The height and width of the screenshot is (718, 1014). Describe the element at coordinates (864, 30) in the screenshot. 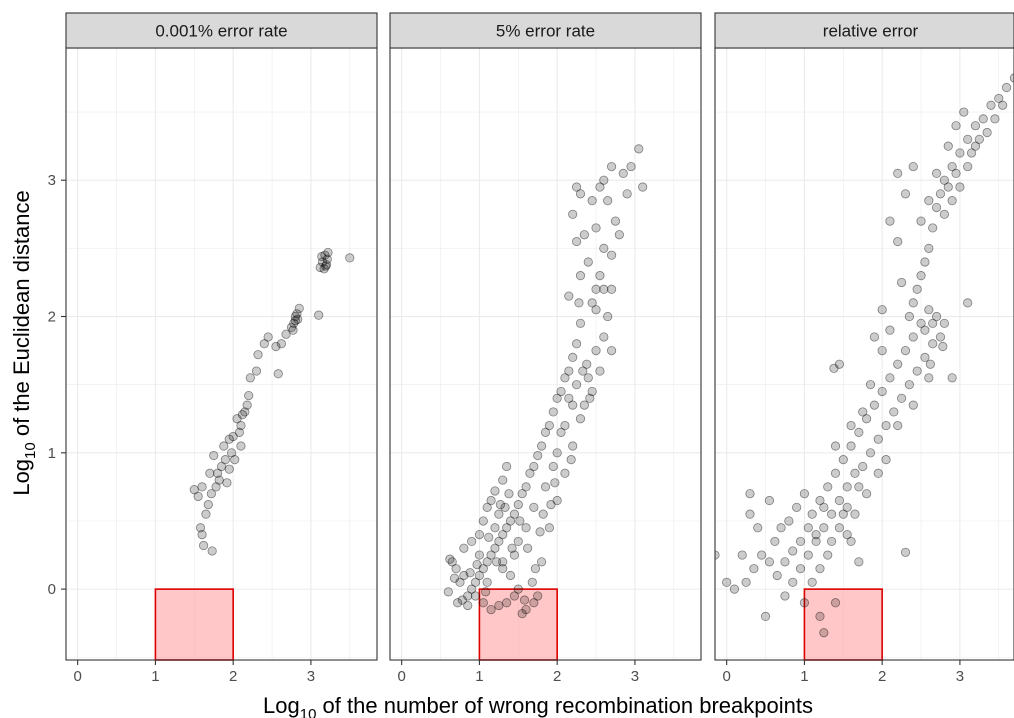

I see `facet-strip` at that location.